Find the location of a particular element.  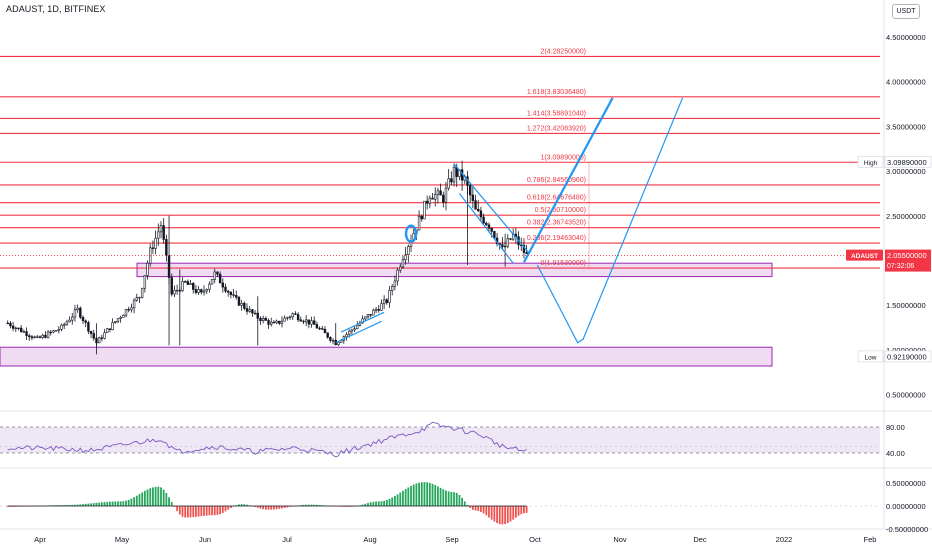

fib-label-8: 0.382(2.36743520) is located at coordinates (556, 223).